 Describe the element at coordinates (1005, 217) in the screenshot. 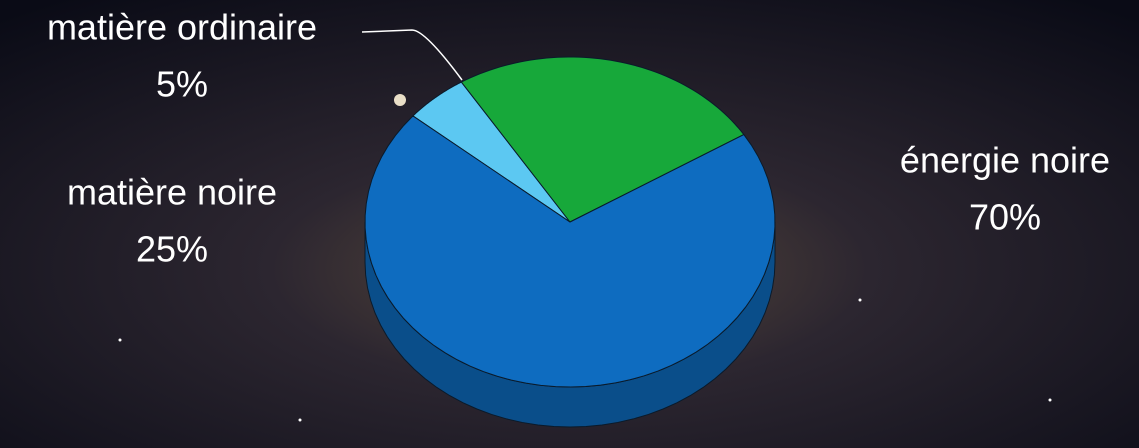

I see `value-label: 70%` at that location.